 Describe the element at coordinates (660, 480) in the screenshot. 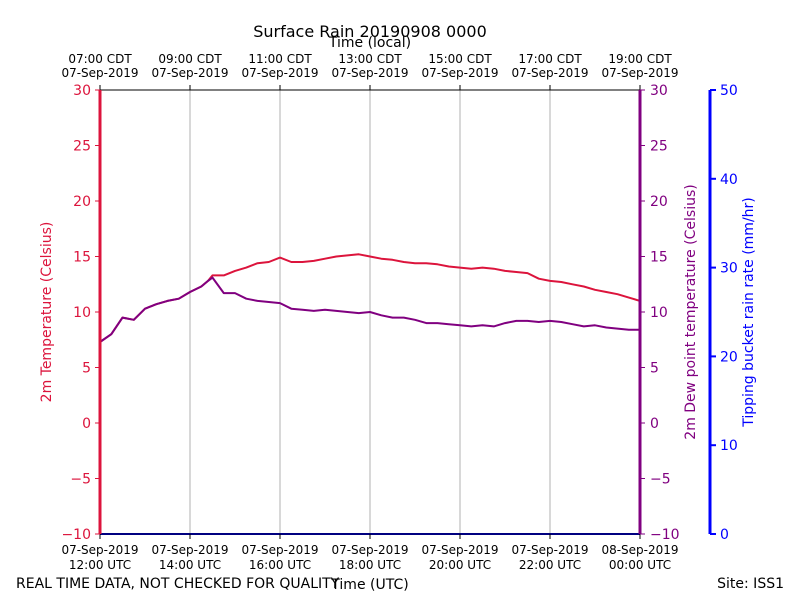

I see `y-tick-label-right: −5` at that location.